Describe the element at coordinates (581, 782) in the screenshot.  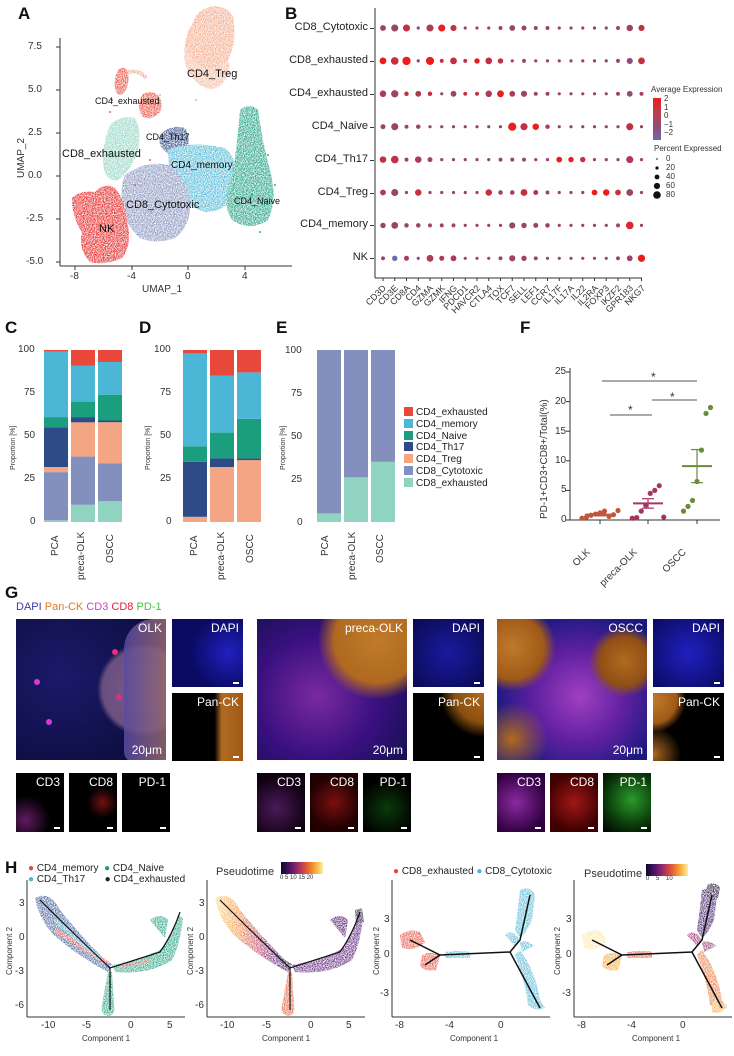
I see `image-label: CD8` at that location.